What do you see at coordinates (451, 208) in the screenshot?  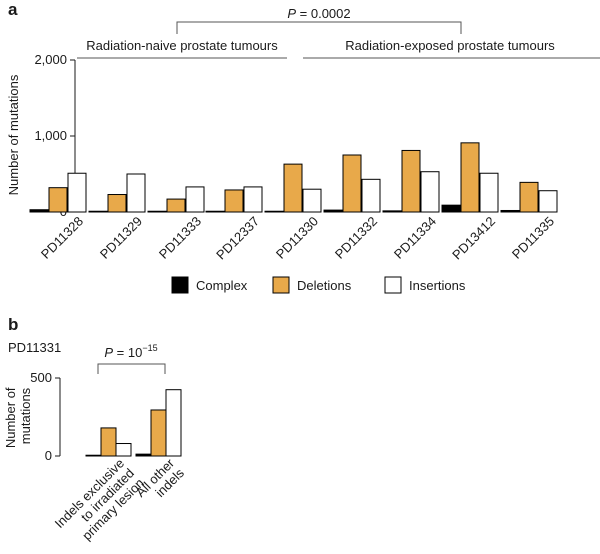 I see `bar-pd13412-complex` at bounding box center [451, 208].